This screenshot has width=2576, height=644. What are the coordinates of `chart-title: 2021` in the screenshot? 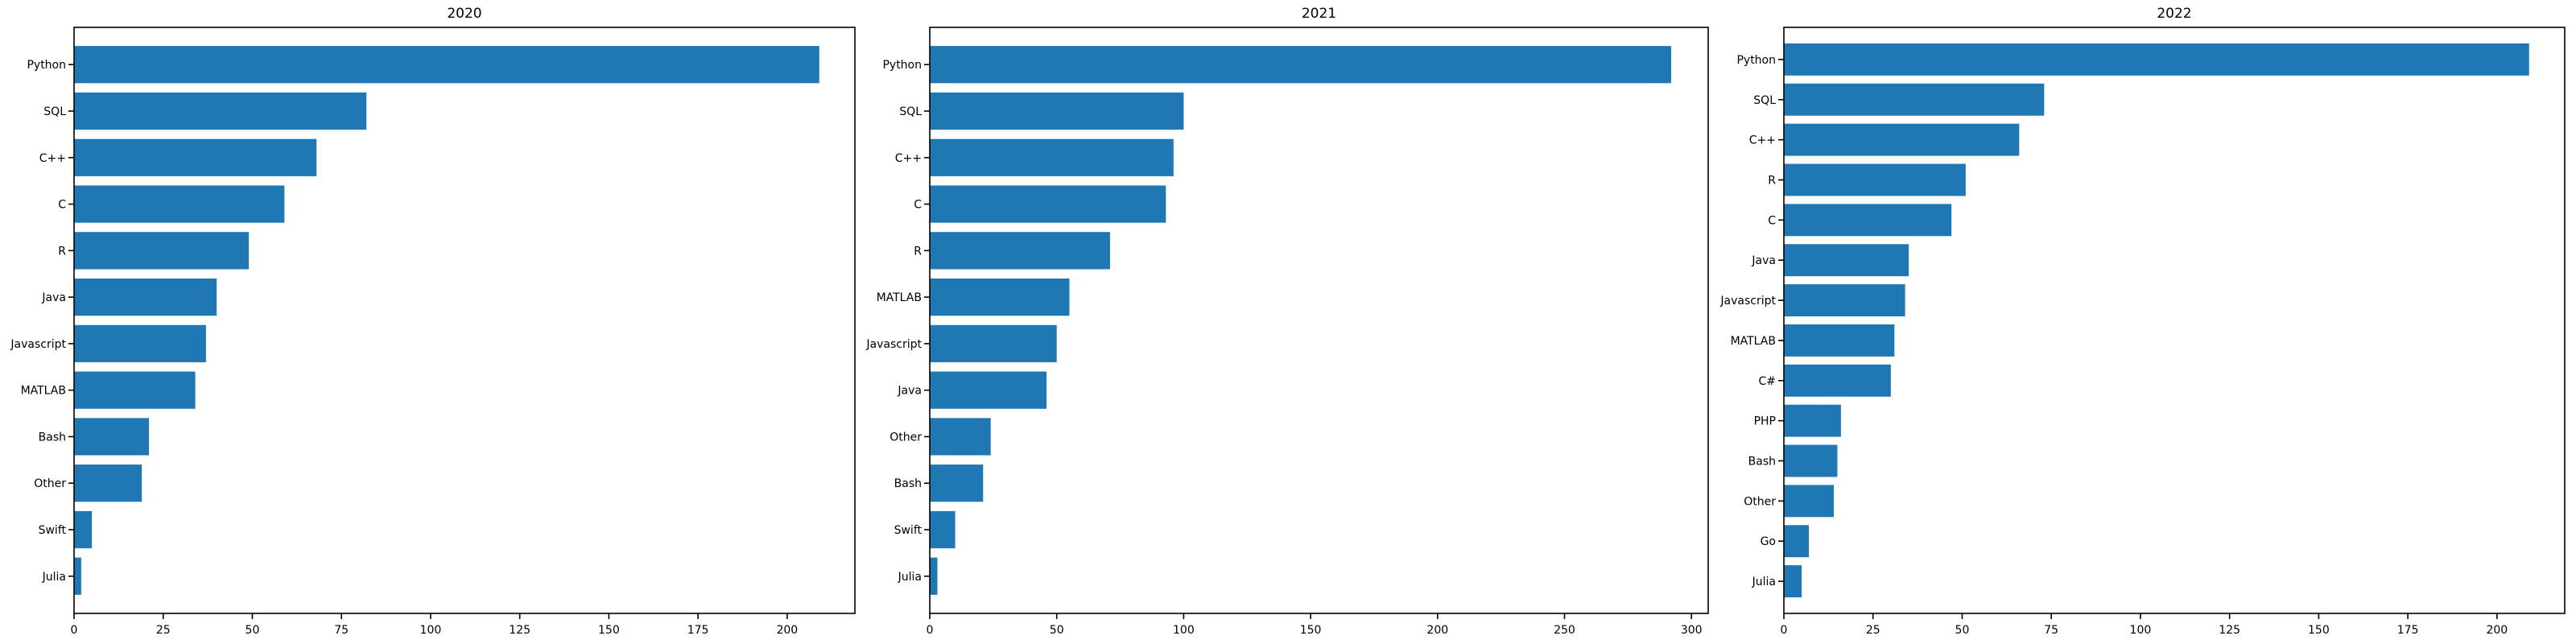 It's located at (1319, 14).